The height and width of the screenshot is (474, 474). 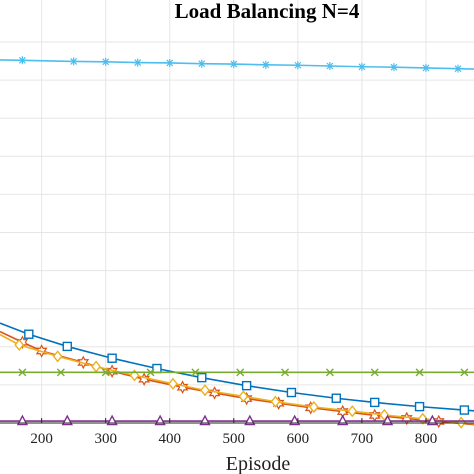 What do you see at coordinates (105, 439) in the screenshot?
I see `x-tick-label: 300` at bounding box center [105, 439].